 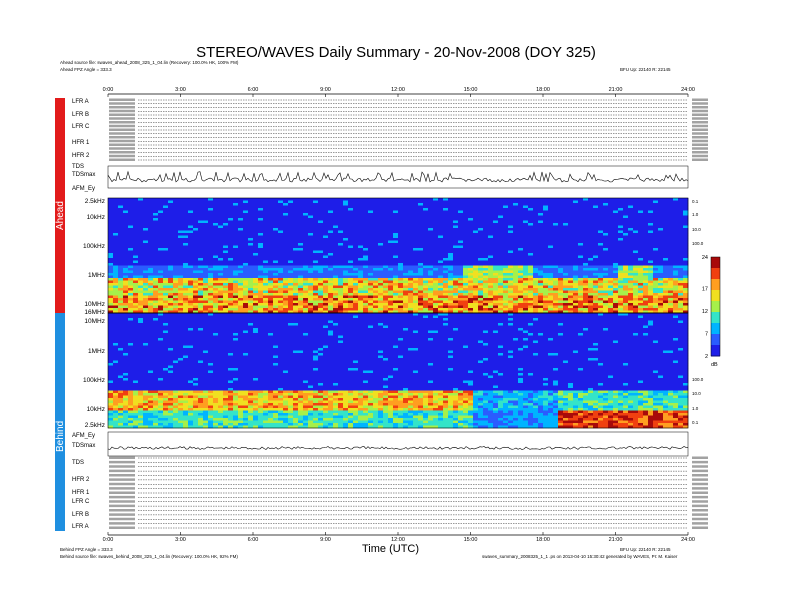 What do you see at coordinates (696, 229) in the screenshot?
I see `ahead-right-scale: 10.0` at bounding box center [696, 229].